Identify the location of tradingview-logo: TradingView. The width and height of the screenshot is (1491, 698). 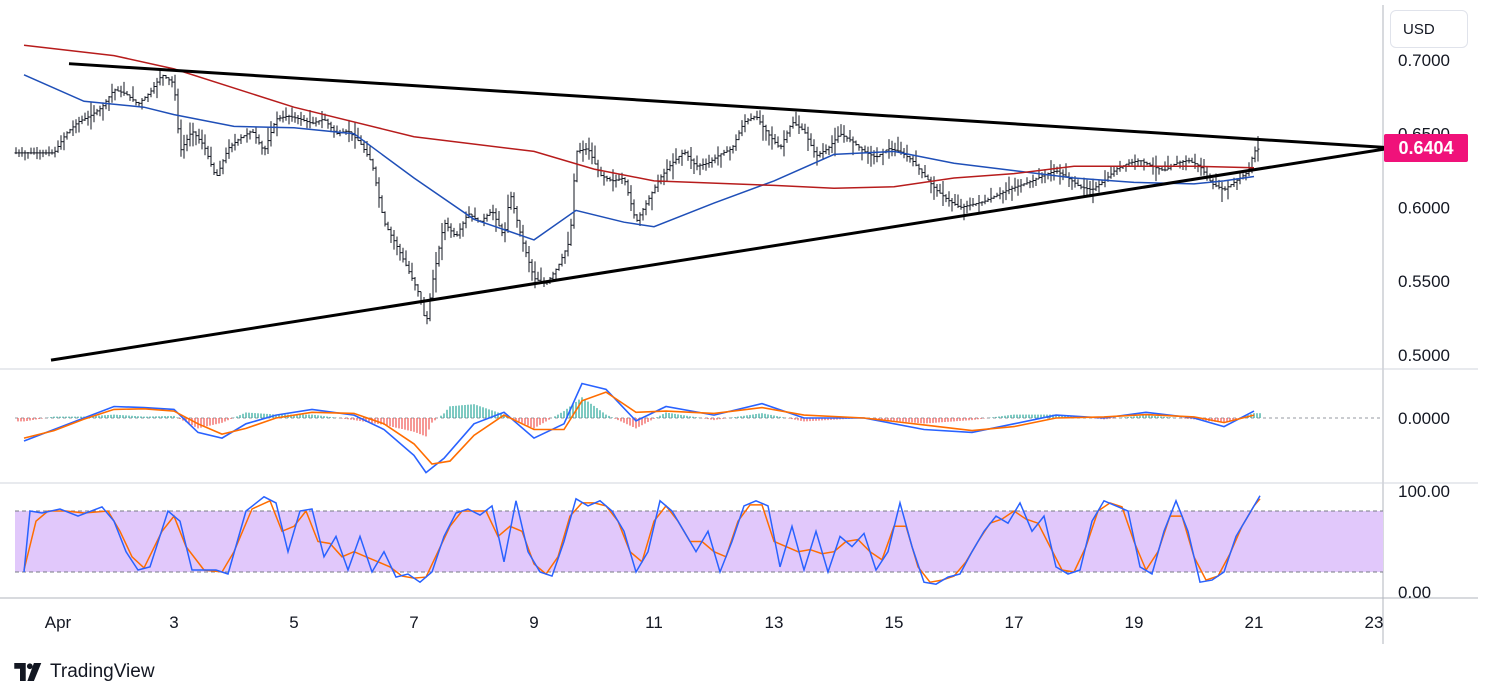
(84, 672).